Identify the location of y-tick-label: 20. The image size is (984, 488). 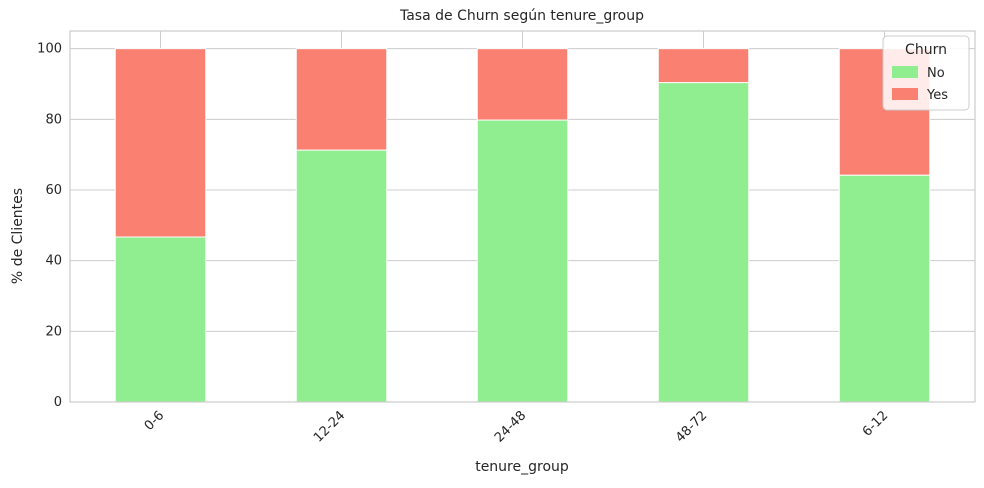
(53, 331).